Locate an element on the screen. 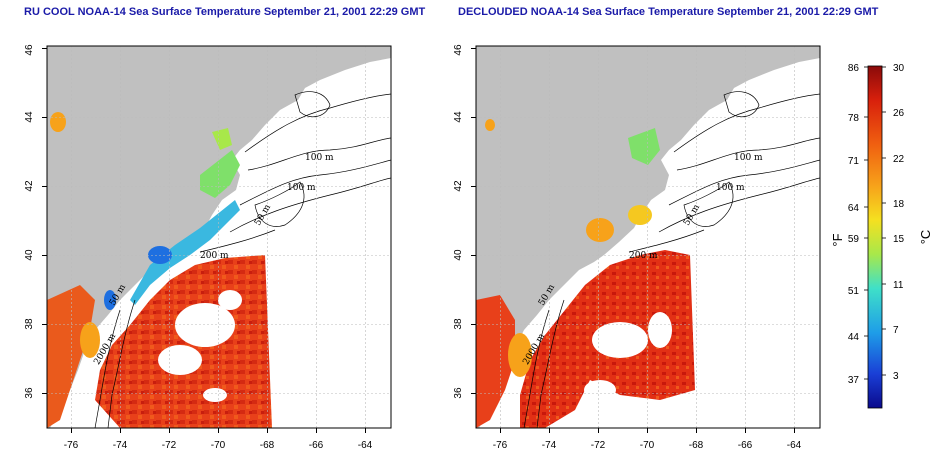 The image size is (950, 475). fahrenheit-tick-7: 44 is located at coordinates (854, 337).